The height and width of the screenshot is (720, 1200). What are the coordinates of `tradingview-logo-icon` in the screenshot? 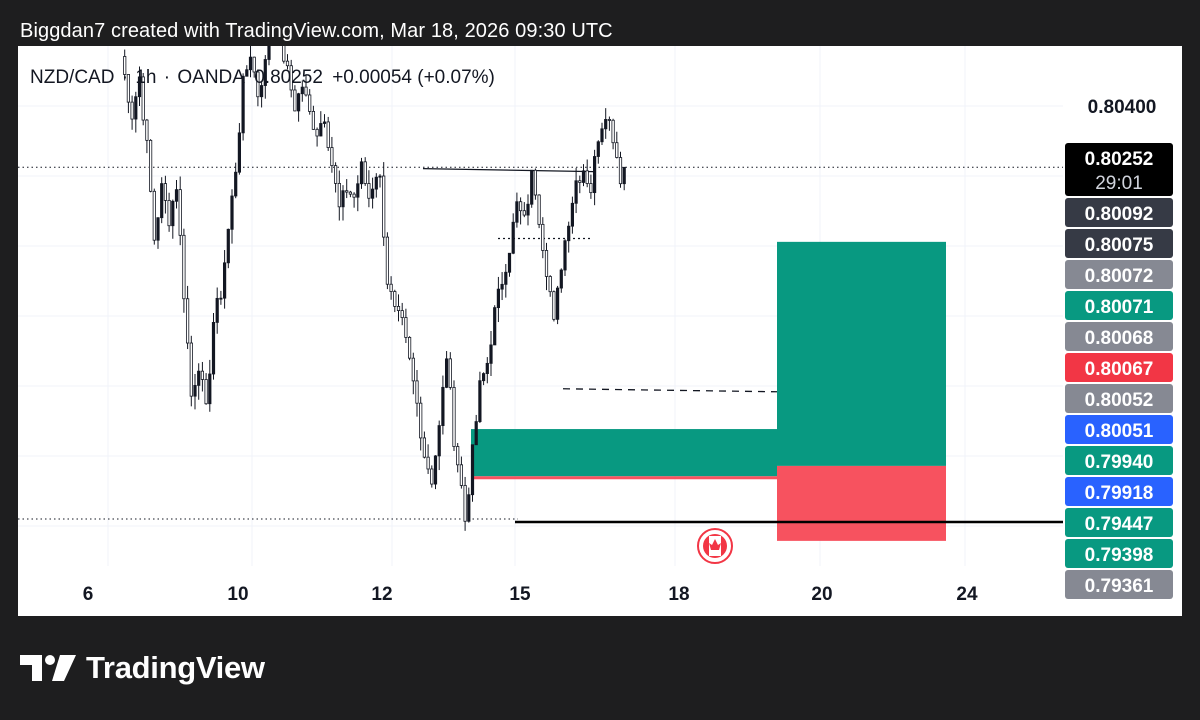 It's located at (48, 668).